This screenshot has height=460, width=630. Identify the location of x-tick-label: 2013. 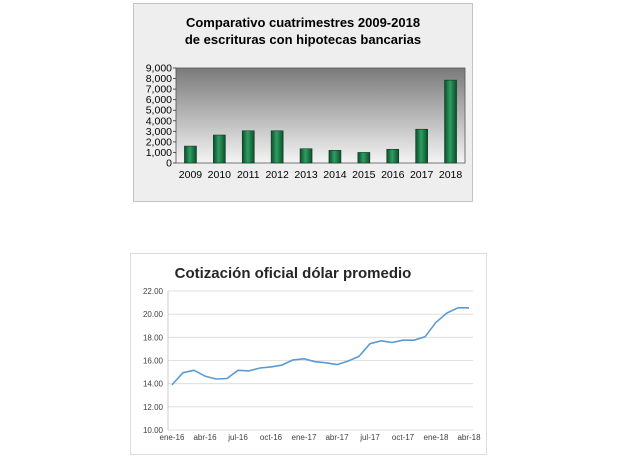
(306, 175).